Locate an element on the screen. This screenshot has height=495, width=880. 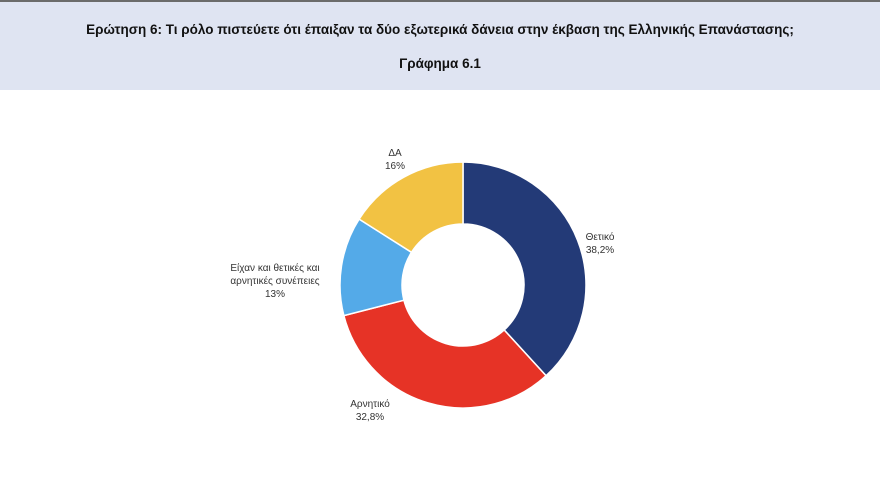
label-both-name-2: αρνητικές συνέπειες is located at coordinates (275, 281).